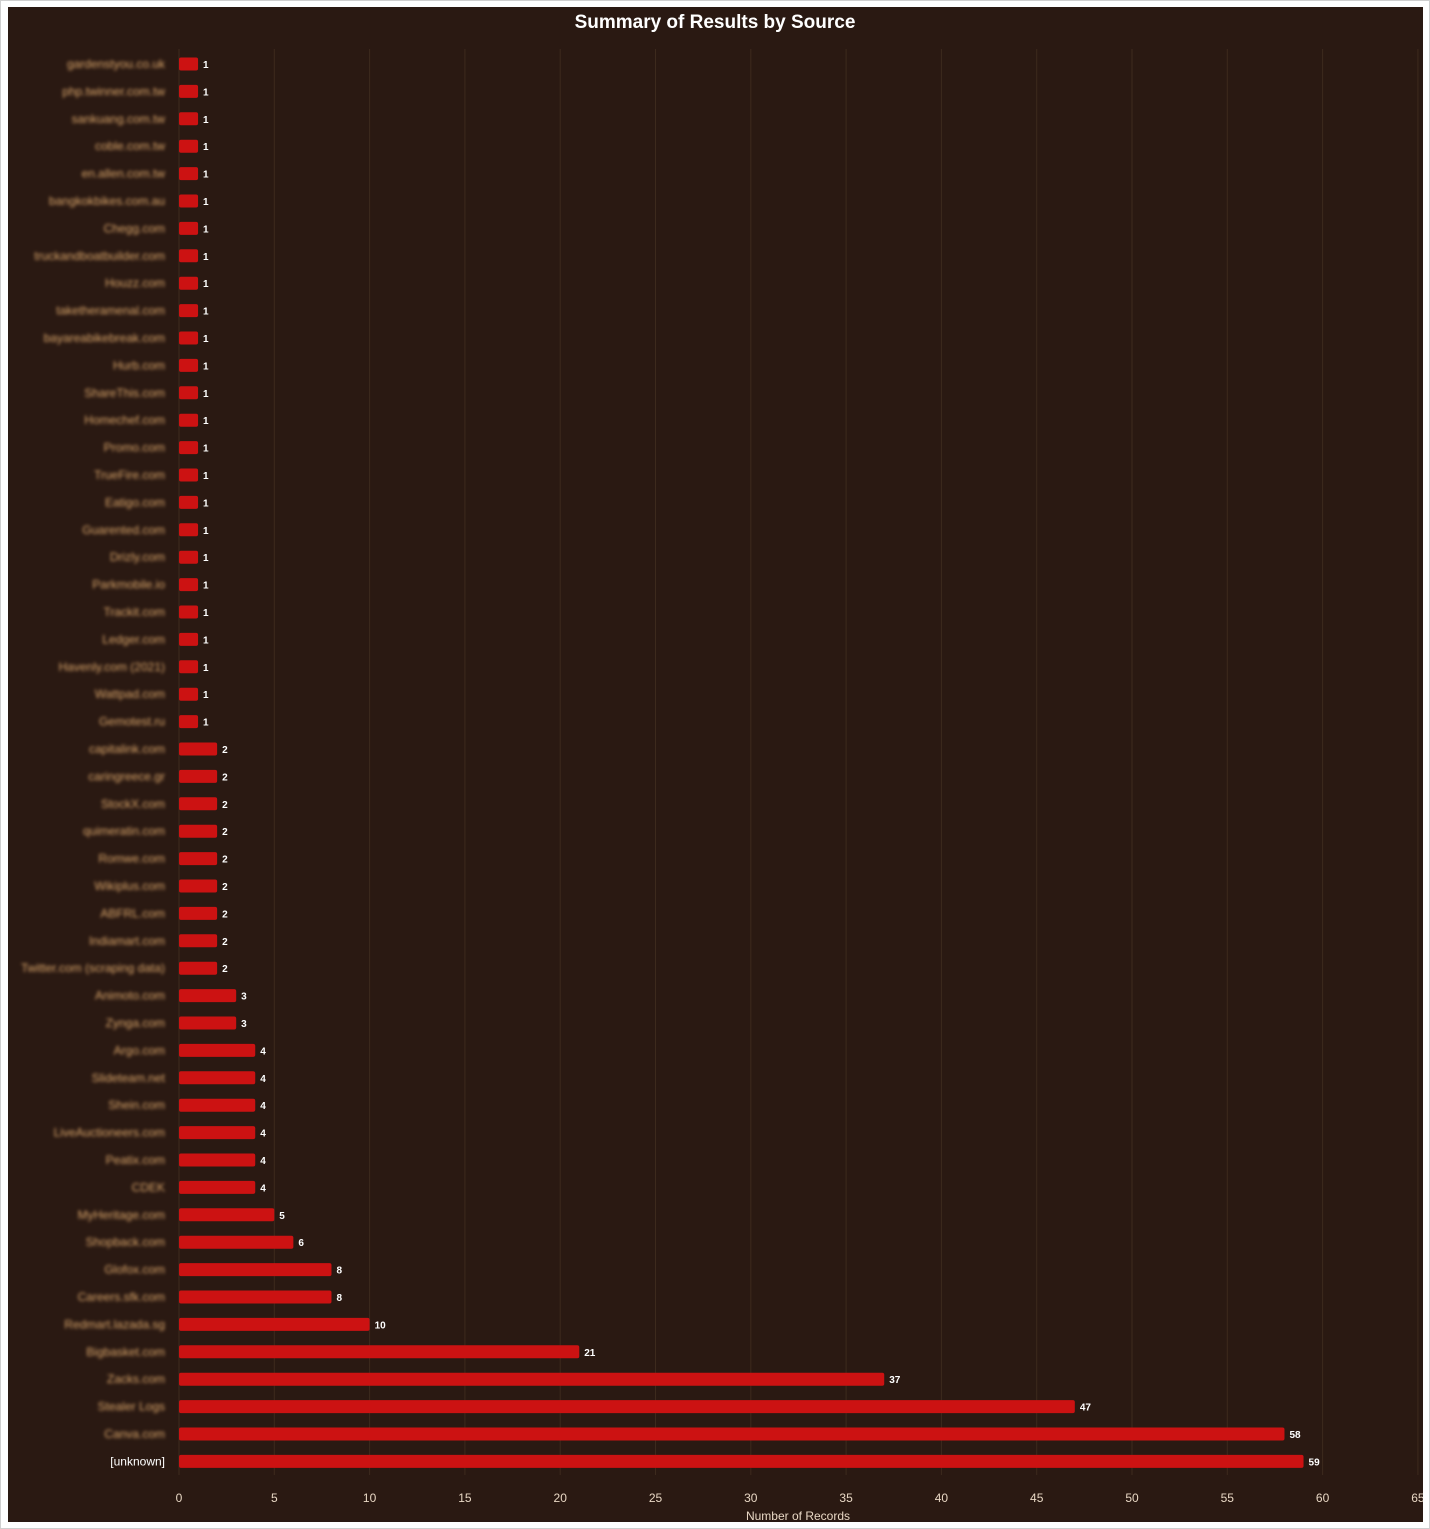 Image resolution: width=1430 pixels, height=1529 pixels. Describe the element at coordinates (282, 1216) in the screenshot. I see `value-label: 5` at that location.